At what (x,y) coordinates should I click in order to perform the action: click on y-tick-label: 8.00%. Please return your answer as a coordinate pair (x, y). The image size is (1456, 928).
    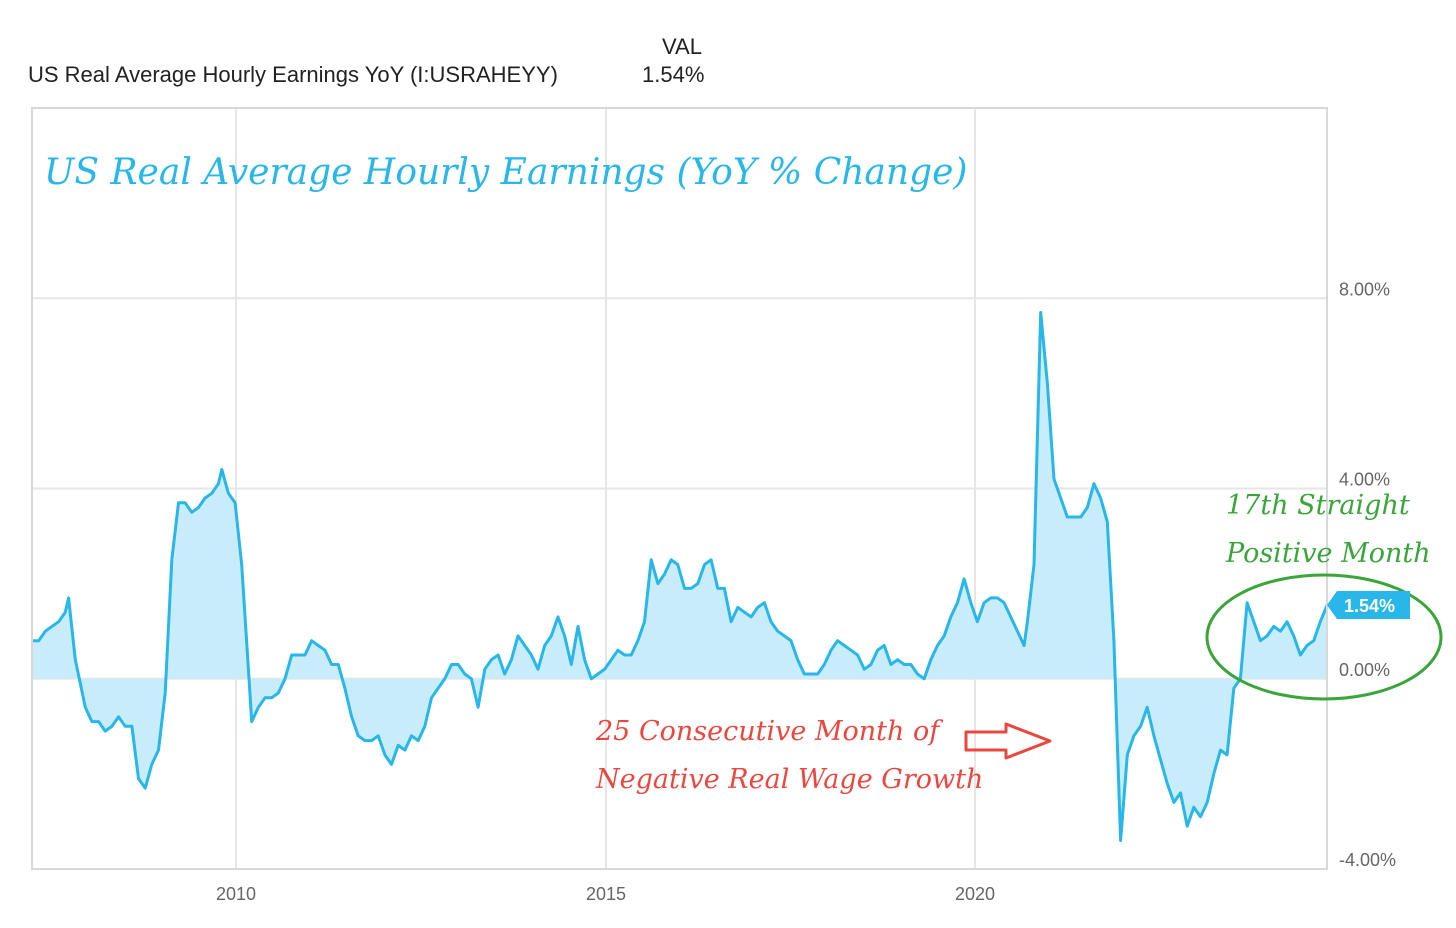
    Looking at the image, I should click on (1364, 289).